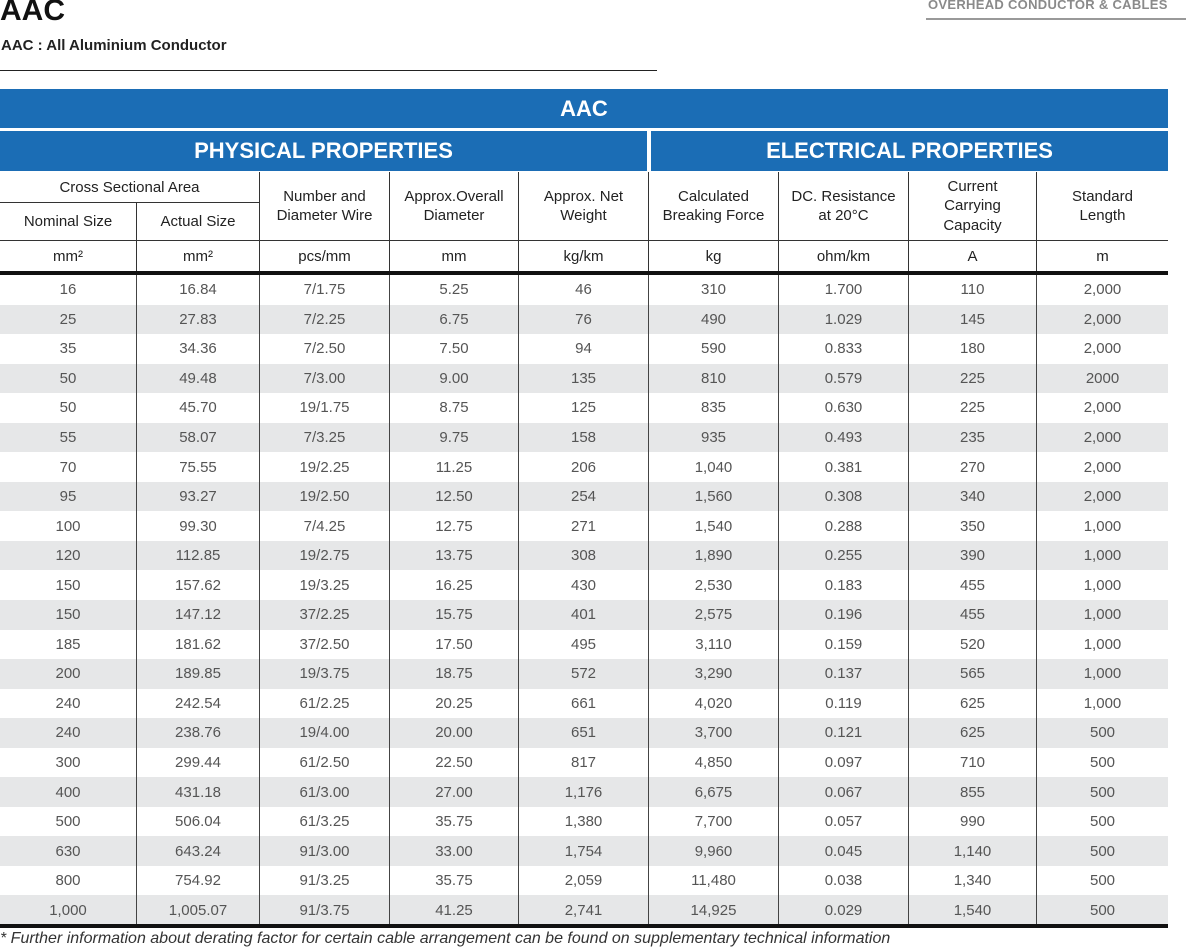 The image size is (1186, 948). What do you see at coordinates (583, 215) in the screenshot?
I see `header-line: Weight` at bounding box center [583, 215].